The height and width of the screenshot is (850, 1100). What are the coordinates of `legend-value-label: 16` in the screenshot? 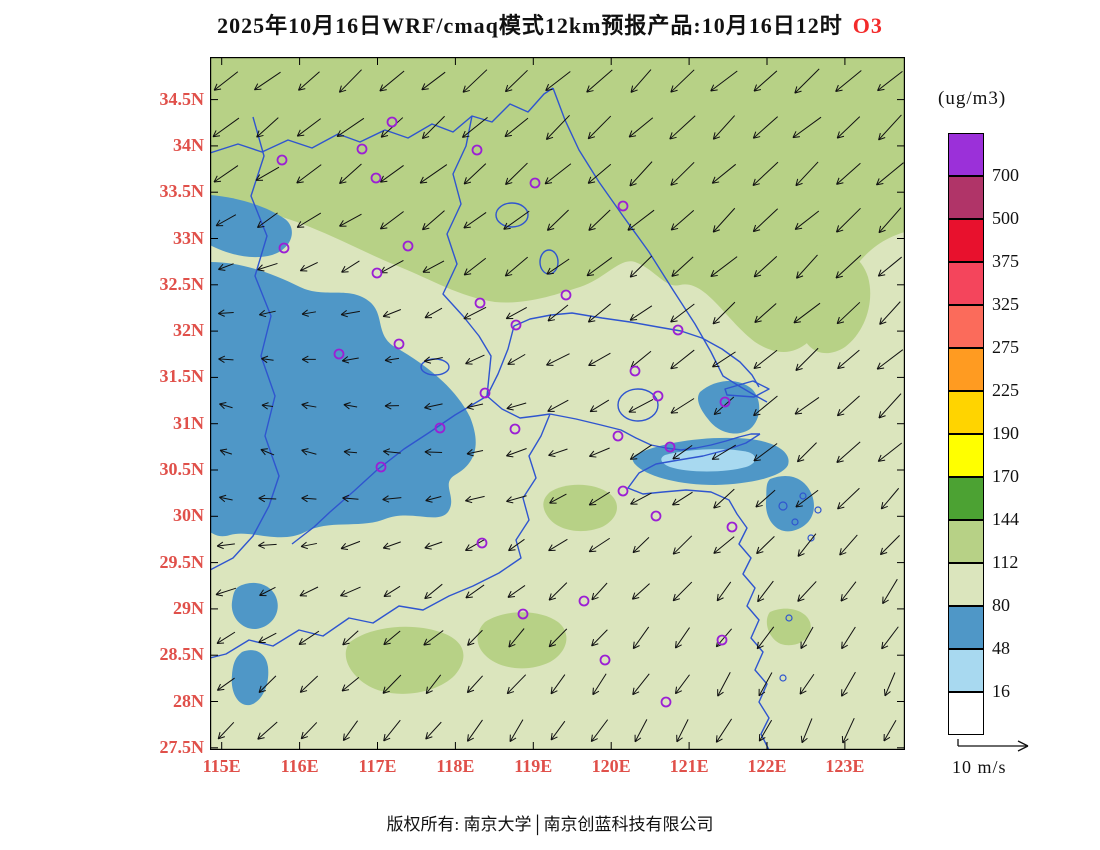 It's located at (1001, 691).